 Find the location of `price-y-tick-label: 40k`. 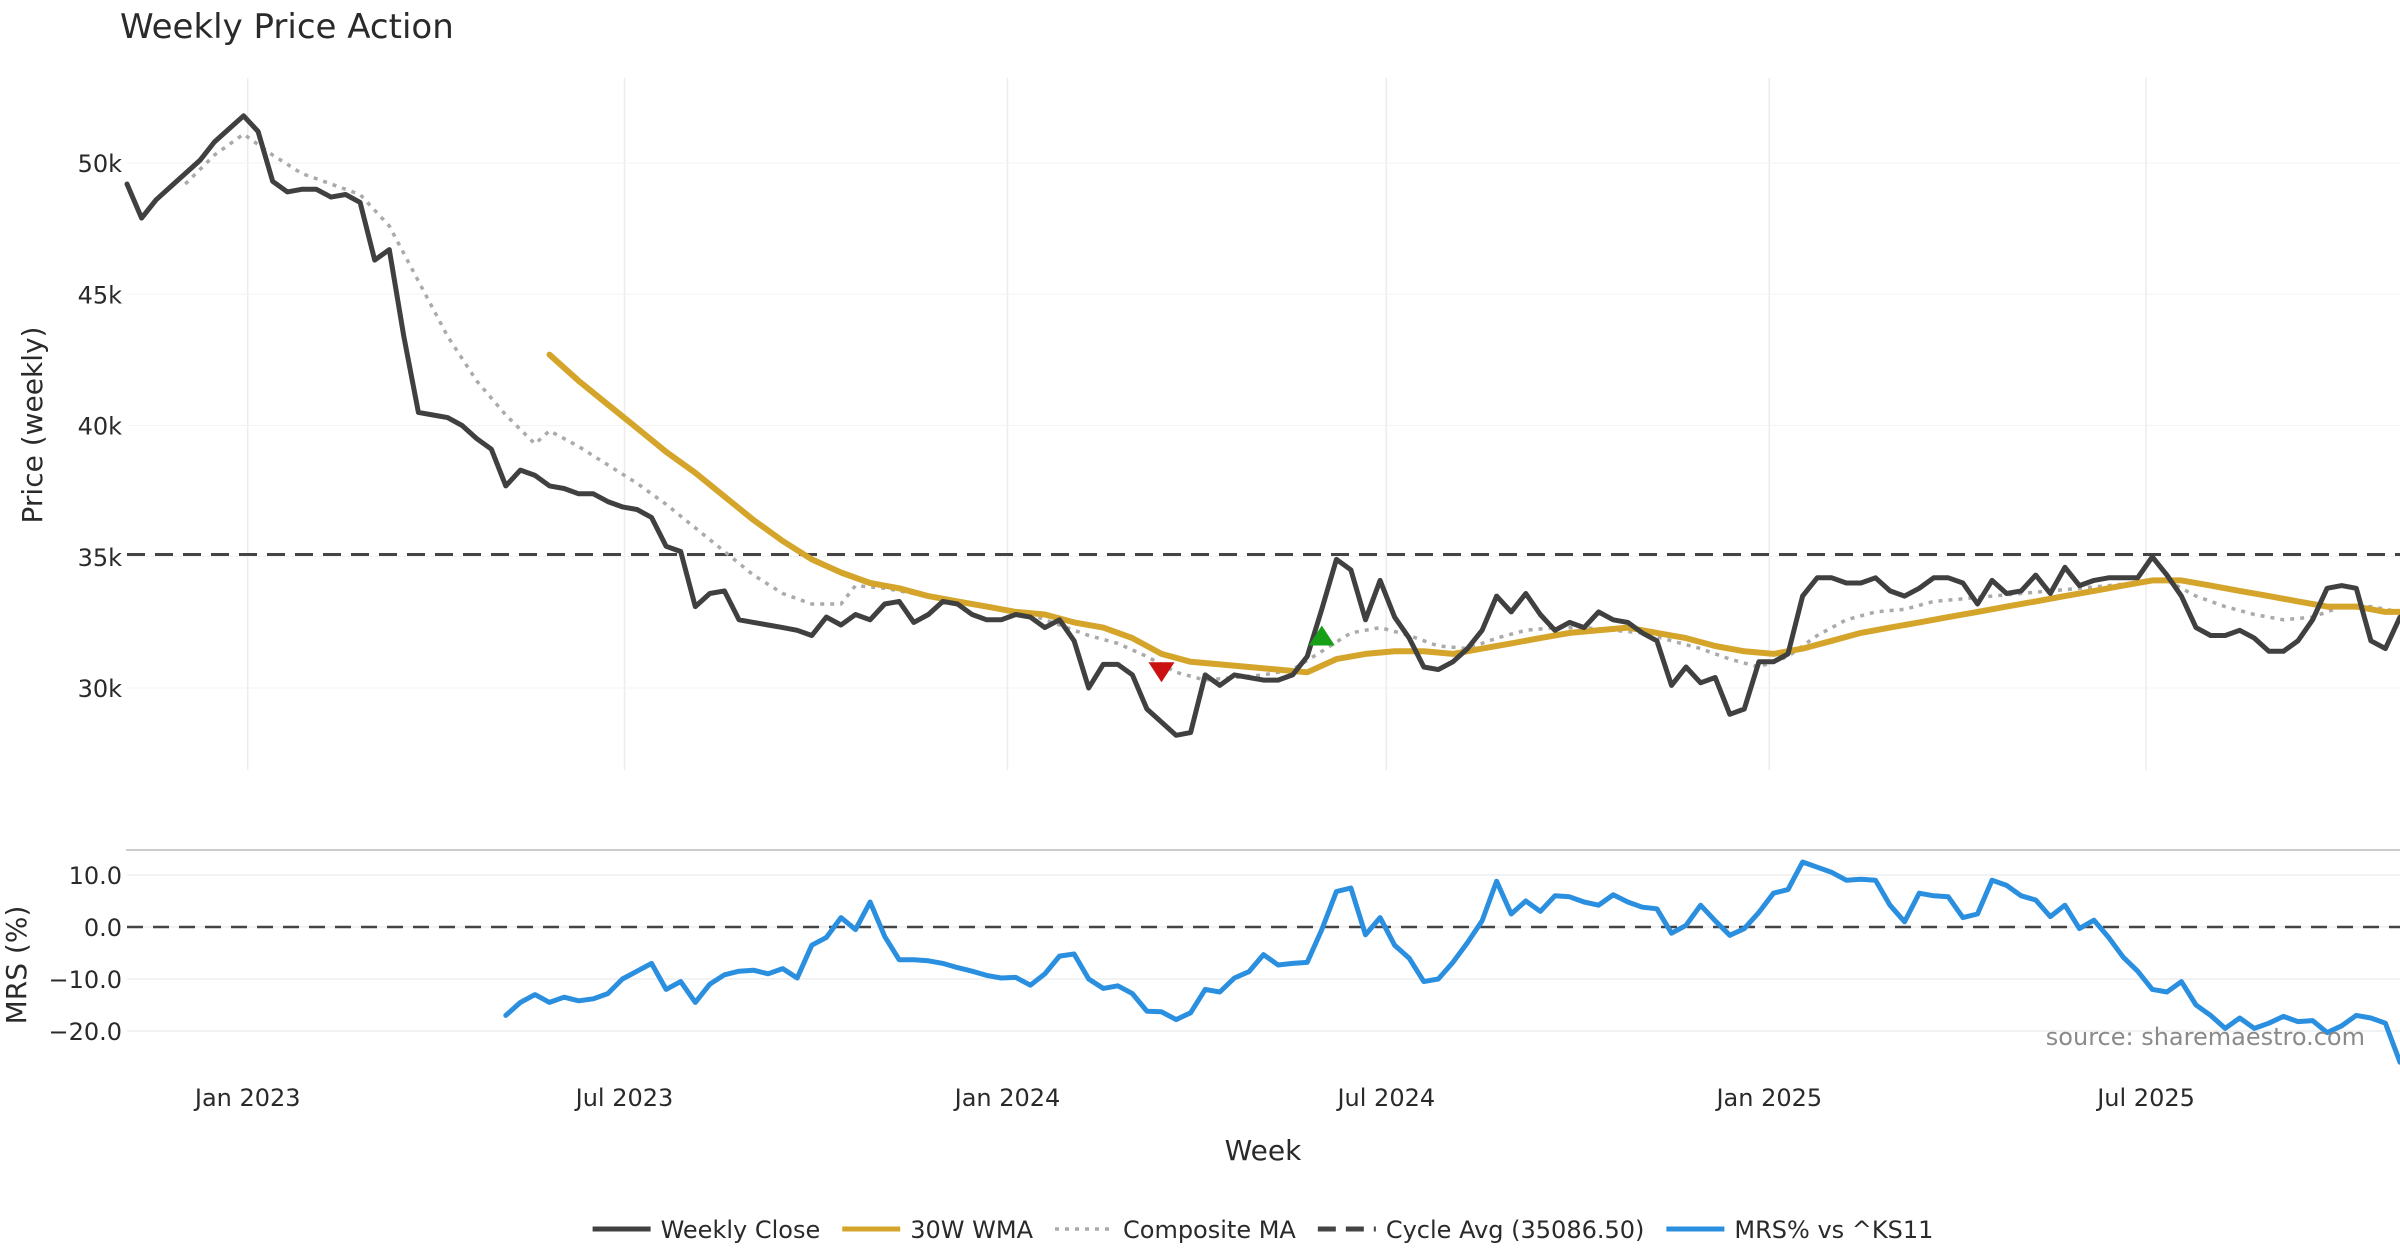

price-y-tick-label: 40k is located at coordinates (100, 427).